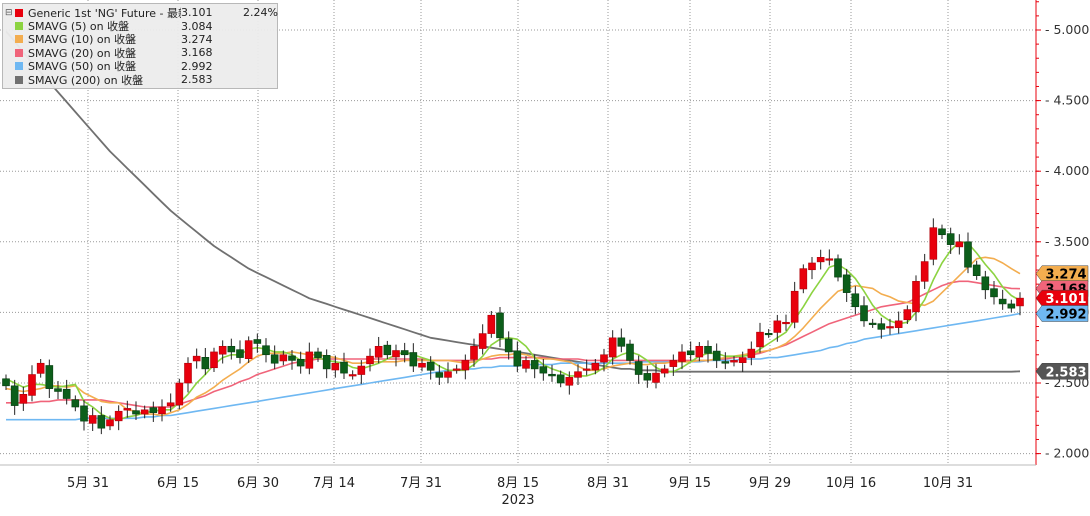 This screenshot has height=516, width=1090. Describe the element at coordinates (9, 13) in the screenshot. I see `legend-collapse-icon: ⊟` at that location.